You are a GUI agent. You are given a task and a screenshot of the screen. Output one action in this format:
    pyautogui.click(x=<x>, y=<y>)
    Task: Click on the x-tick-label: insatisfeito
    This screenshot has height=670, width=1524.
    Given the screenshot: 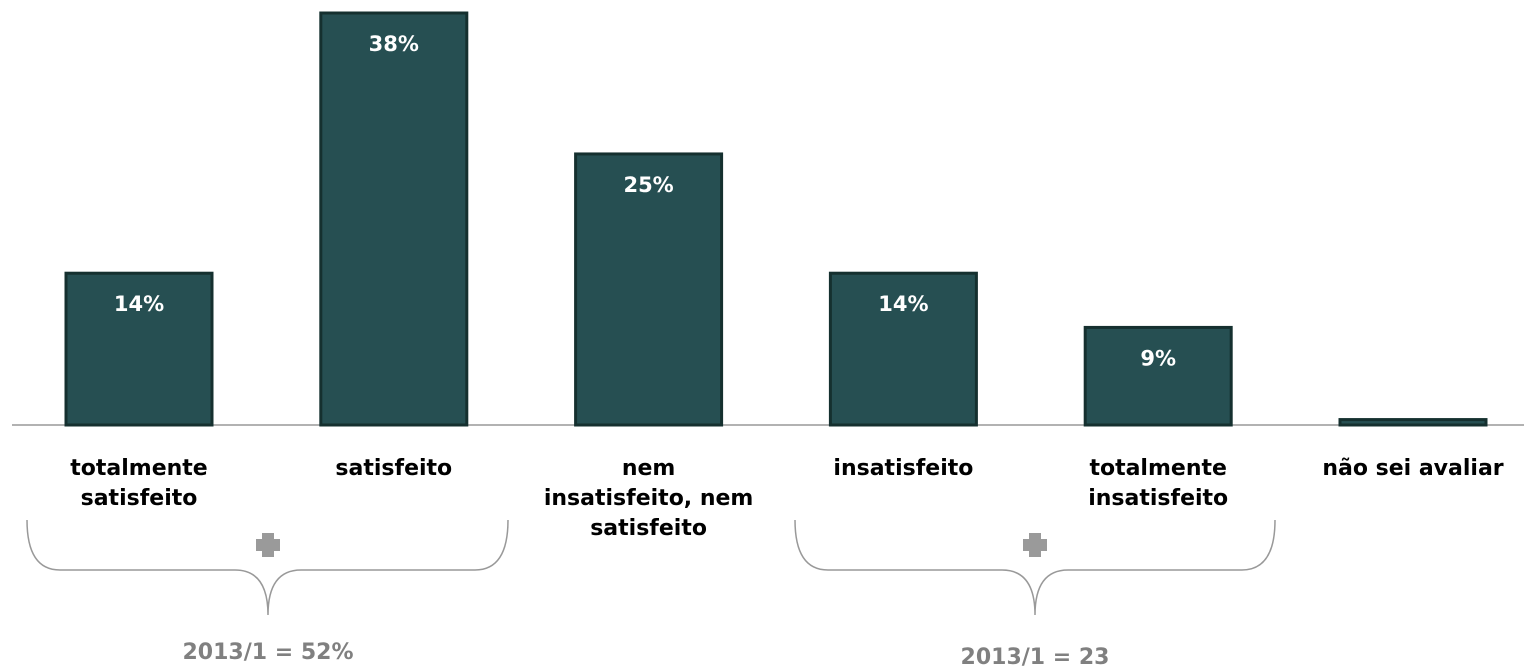 What is the action you would take?
    pyautogui.click(x=903, y=468)
    